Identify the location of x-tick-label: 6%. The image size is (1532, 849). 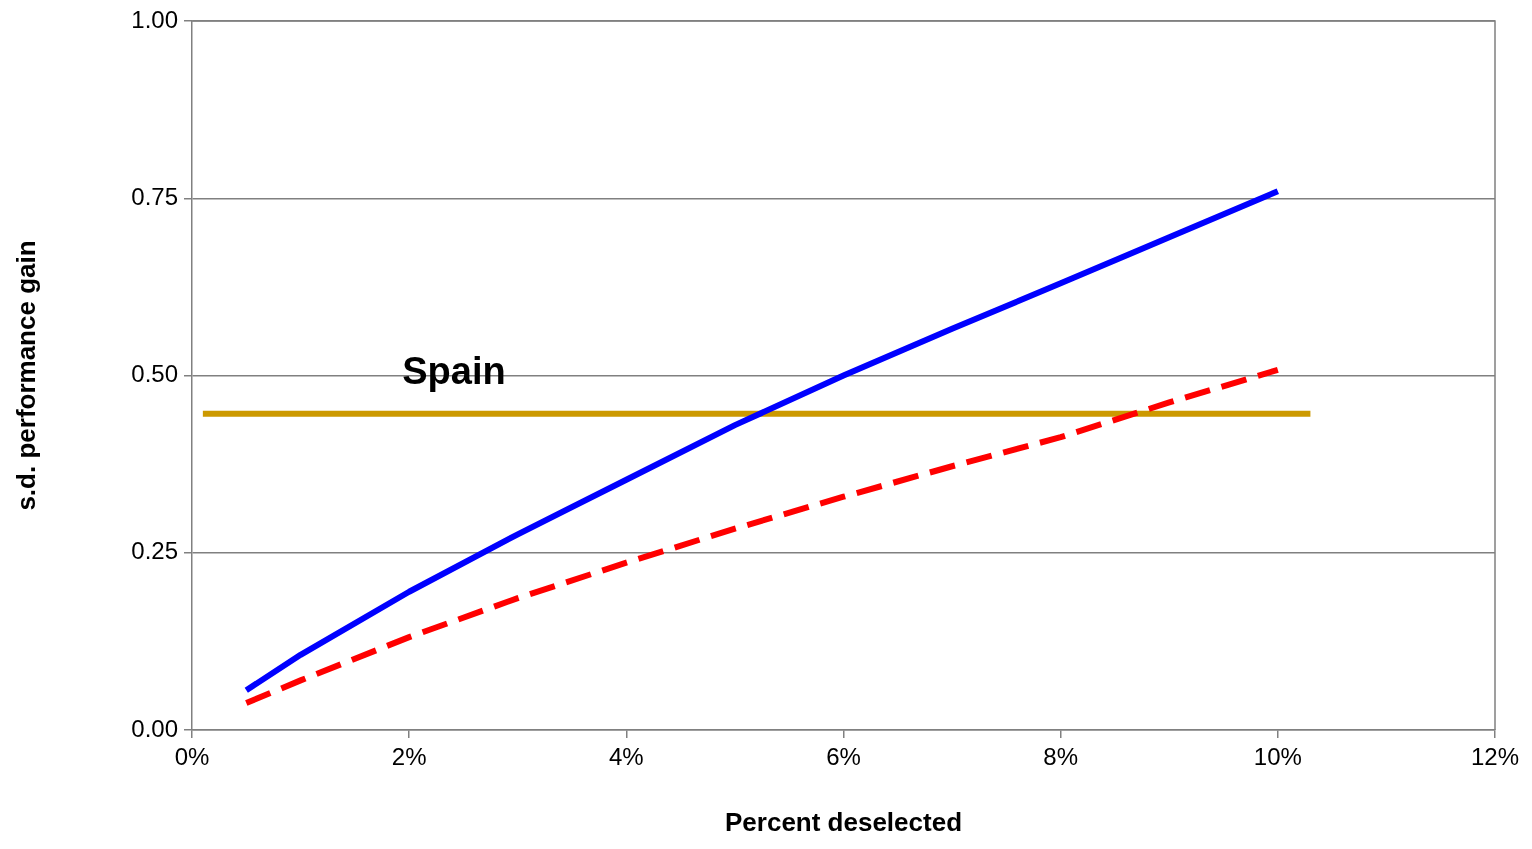
(843, 757).